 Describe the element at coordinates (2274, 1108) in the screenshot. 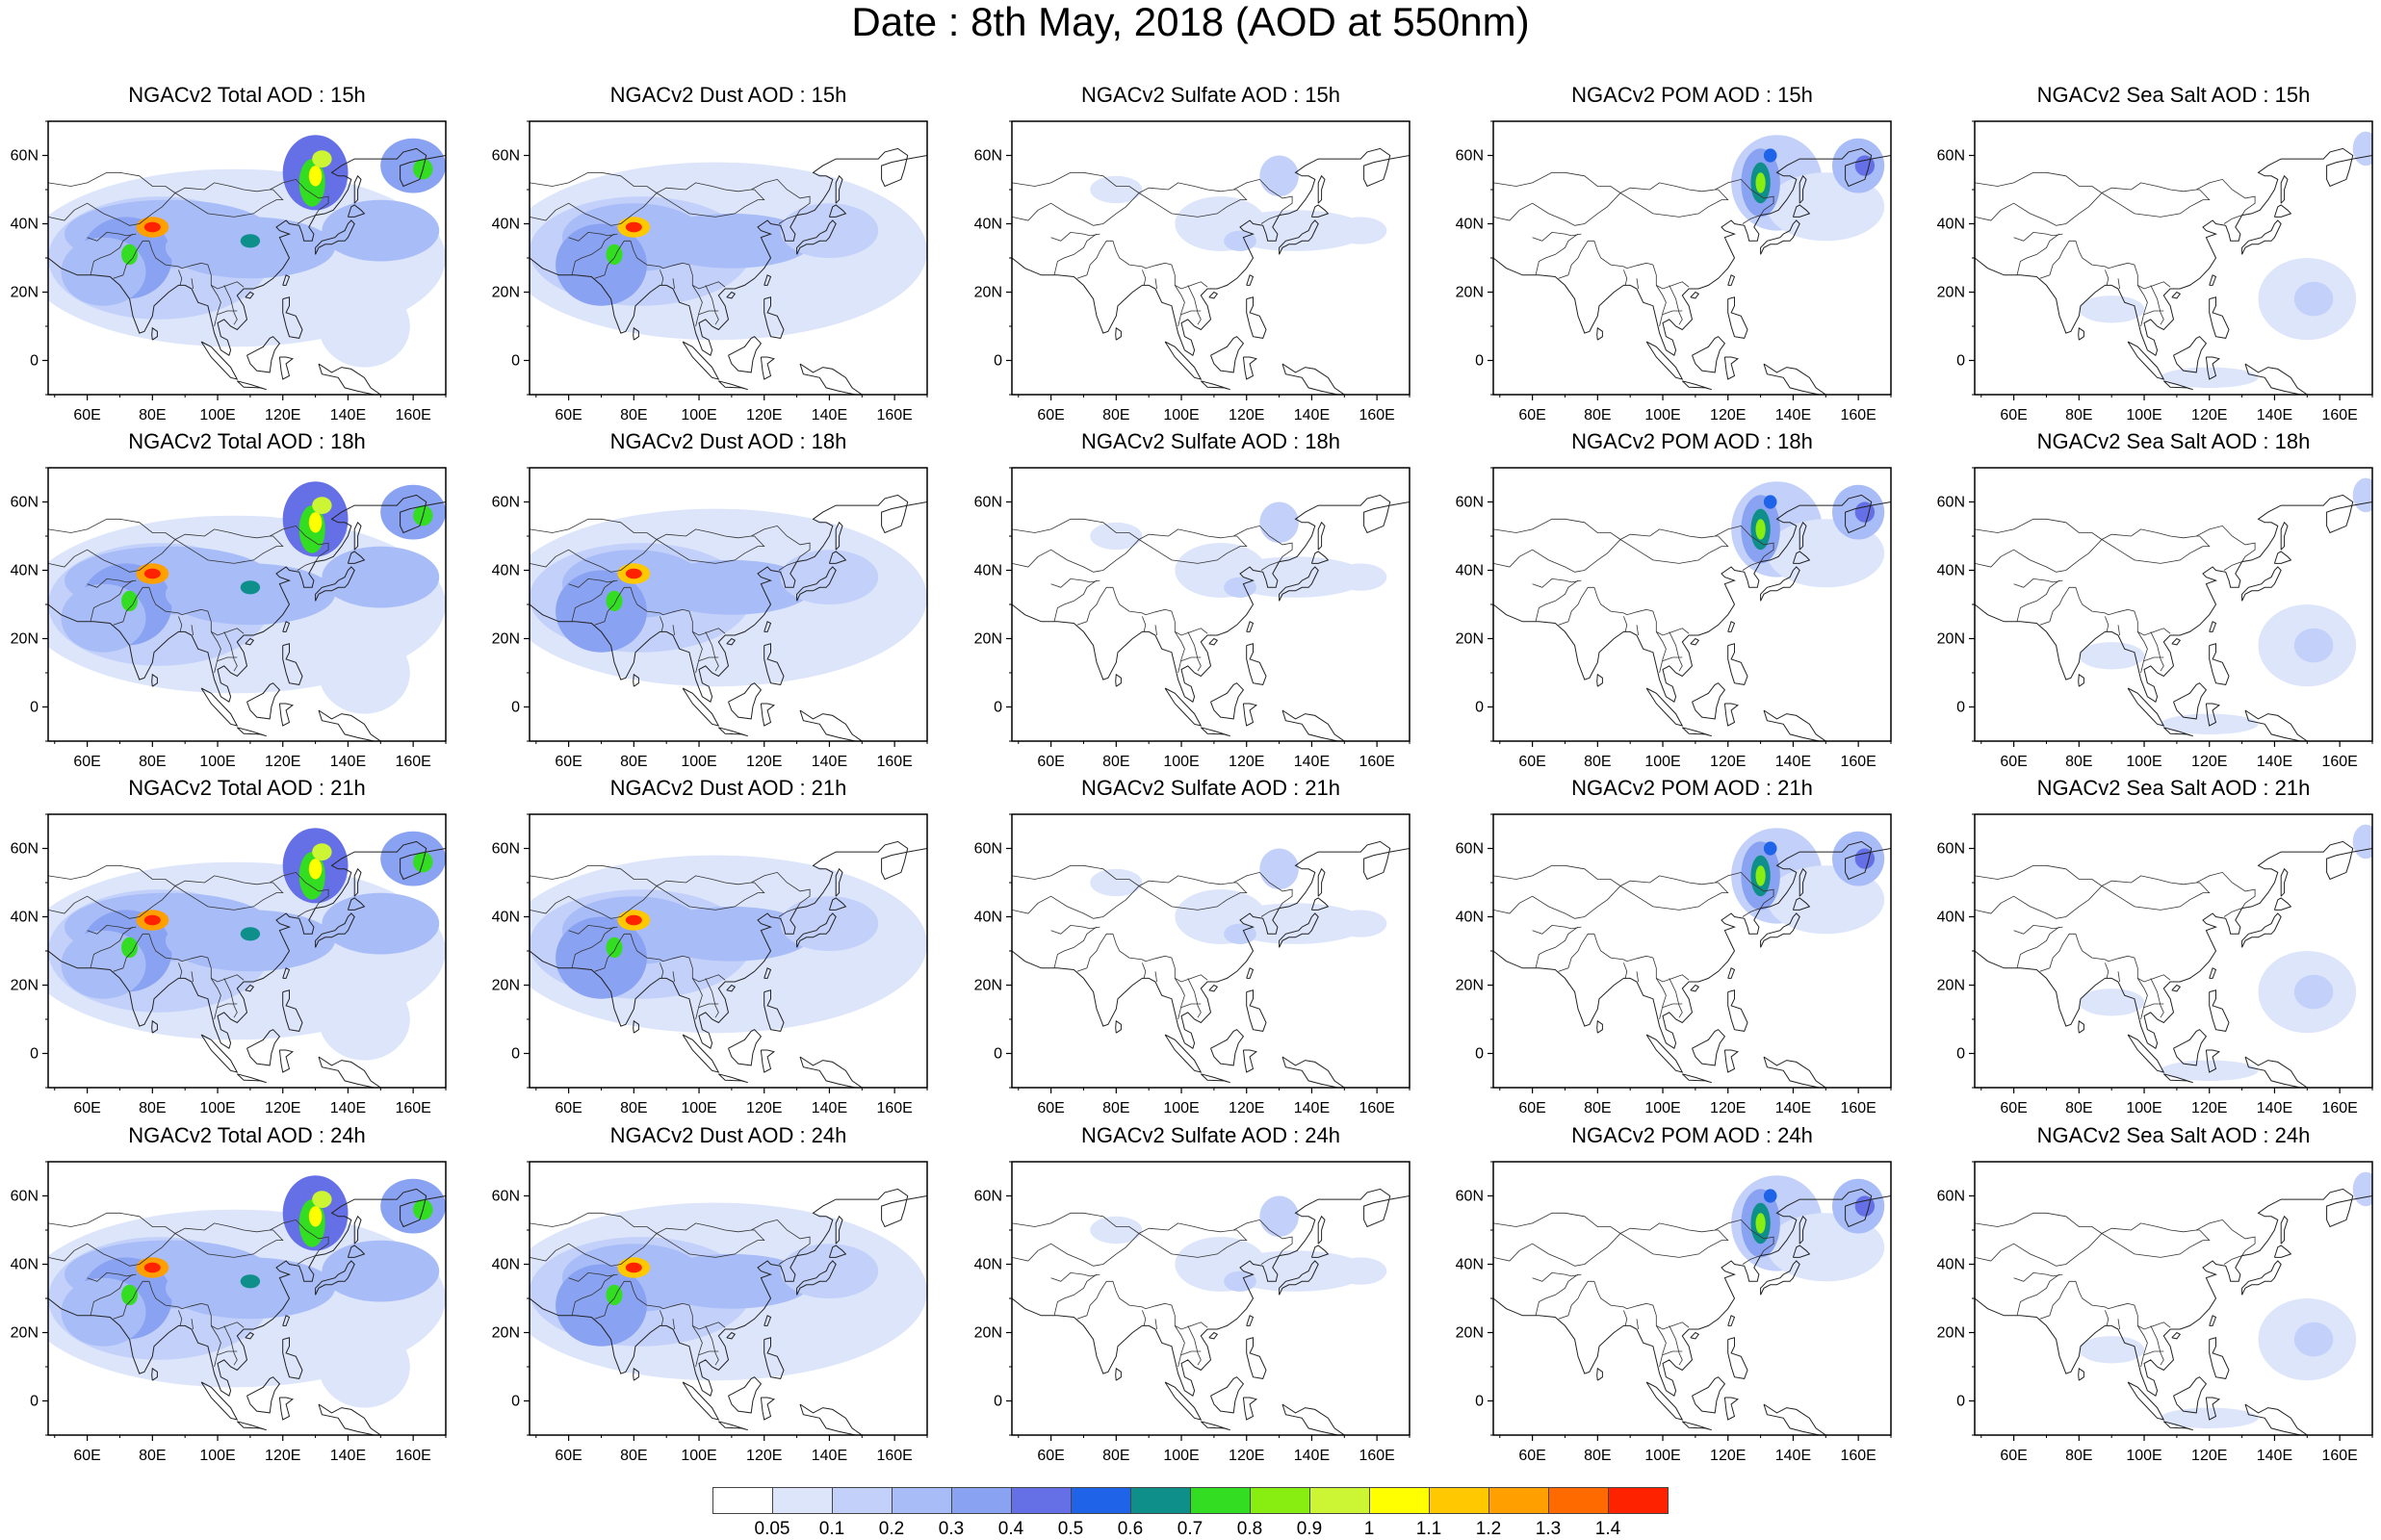

I see `lon-tick-label: 140E` at that location.